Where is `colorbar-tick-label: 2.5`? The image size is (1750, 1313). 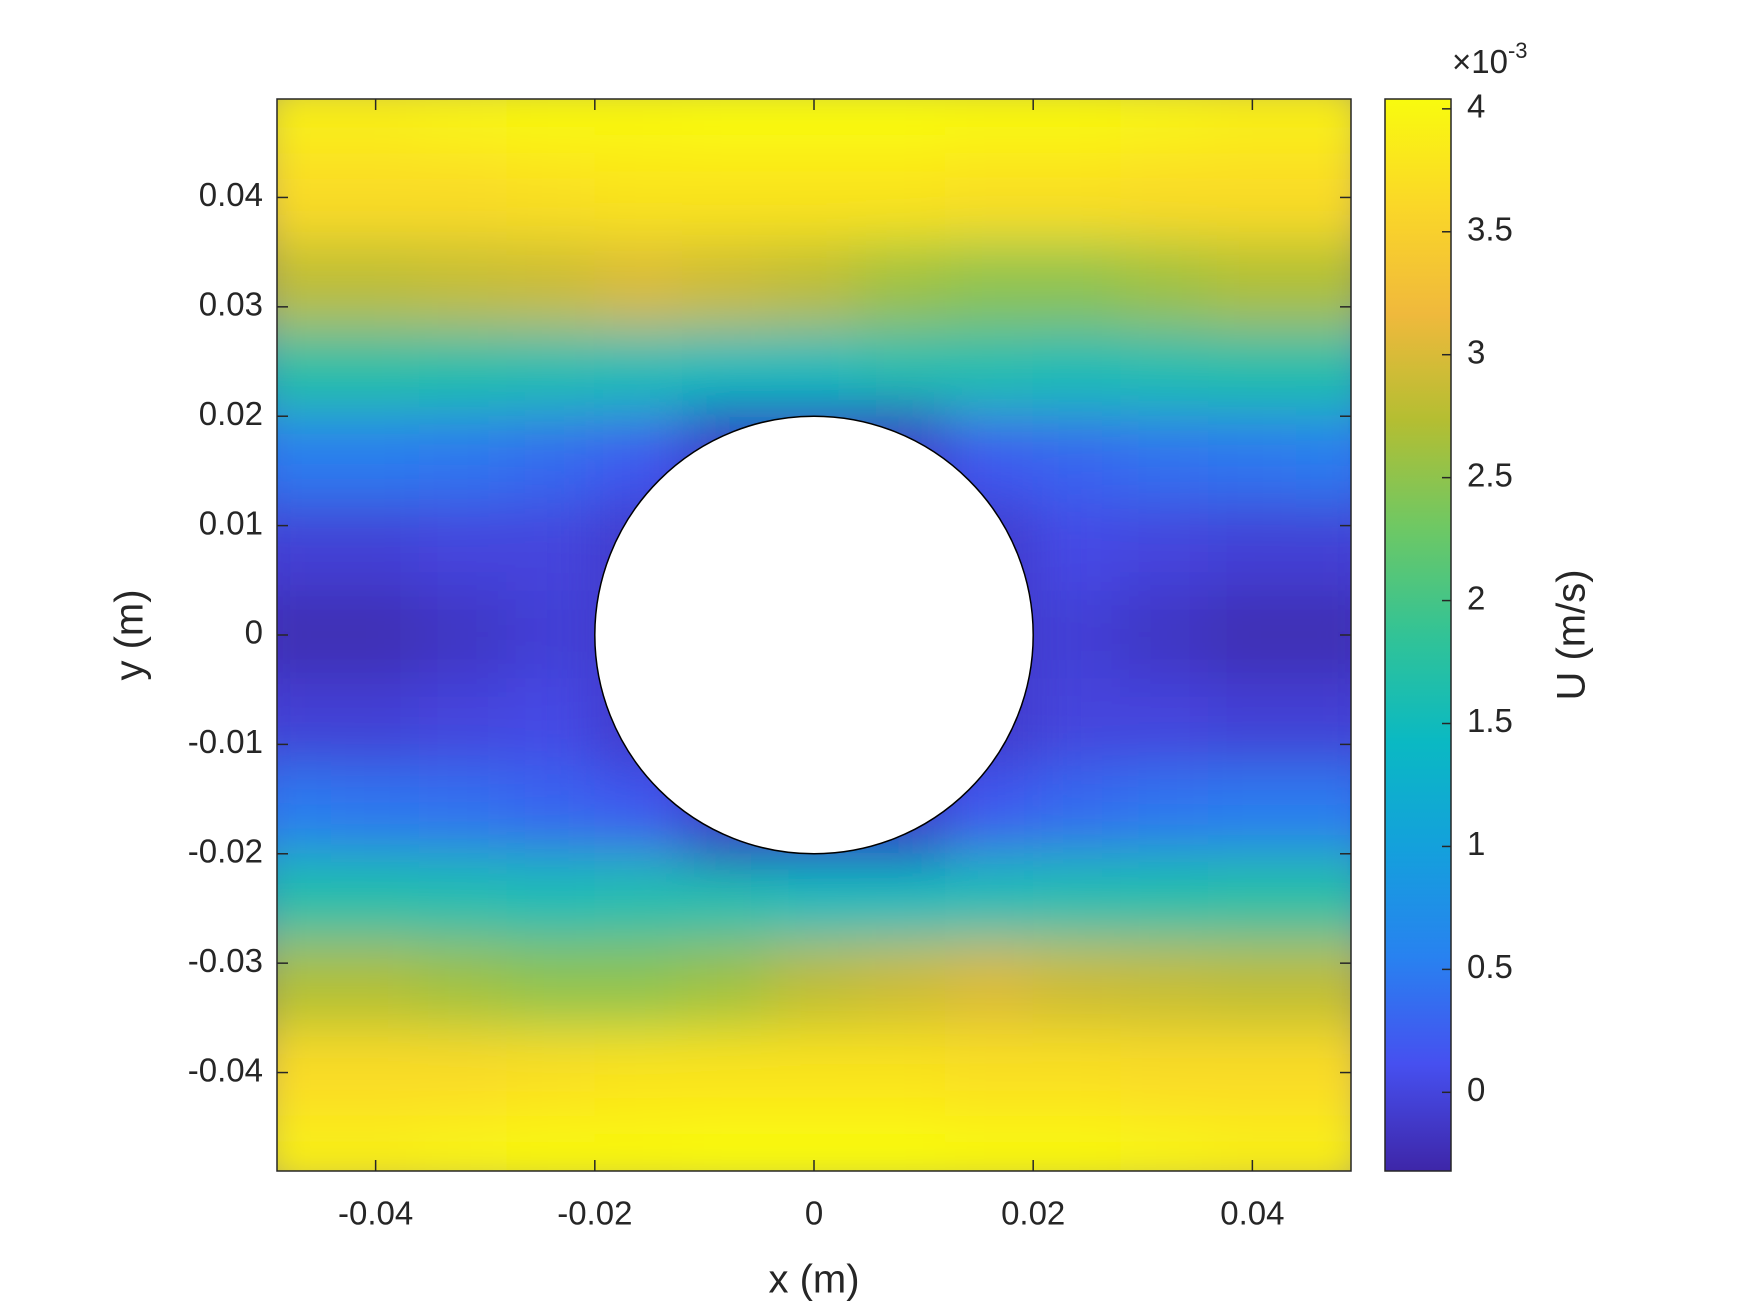 colorbar-tick-label: 2.5 is located at coordinates (1490, 474).